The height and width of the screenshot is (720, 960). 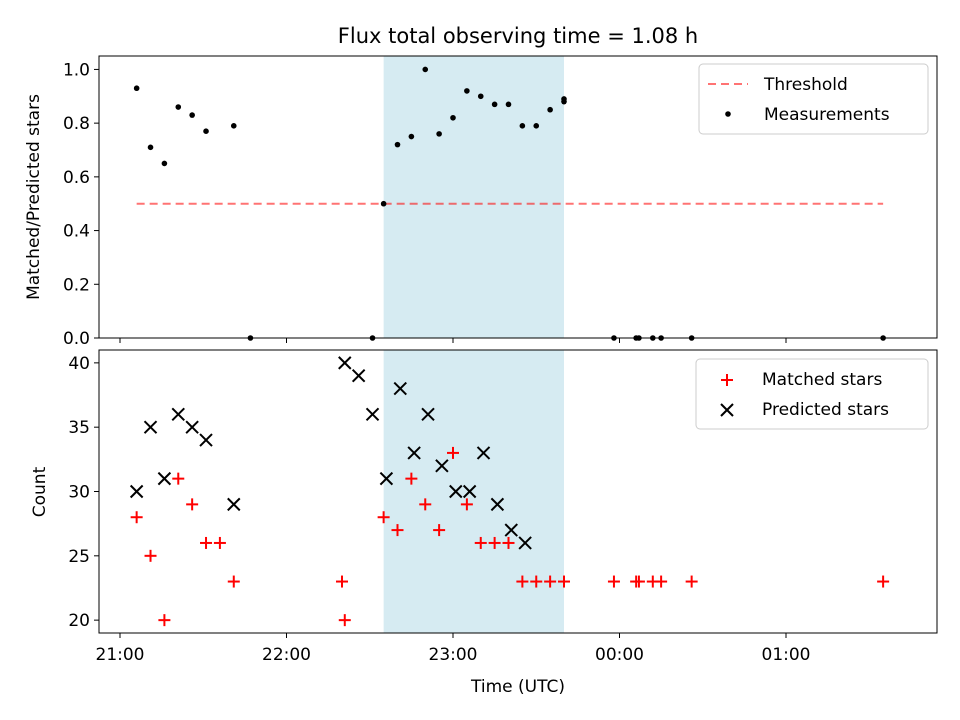 I want to click on bottom-legend-box, so click(x=812, y=394).